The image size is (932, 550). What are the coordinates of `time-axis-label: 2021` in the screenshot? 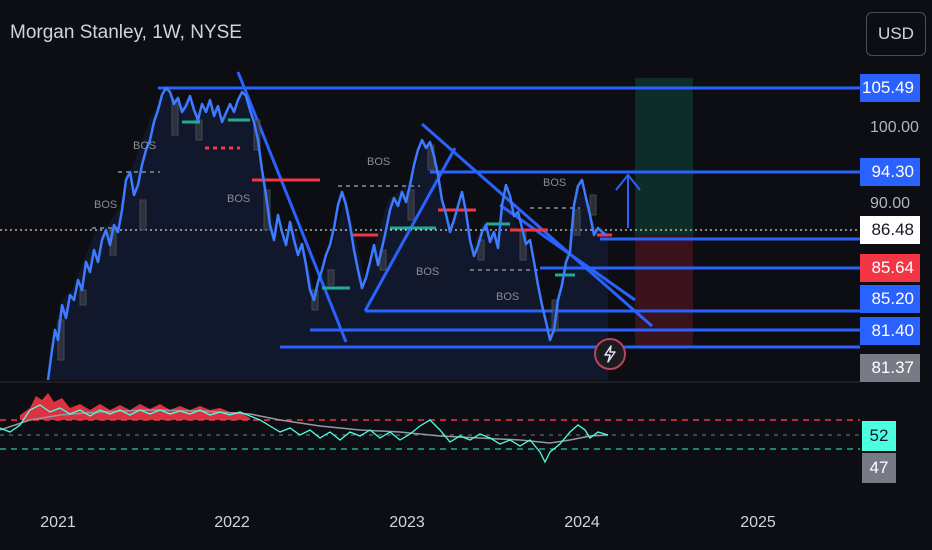 It's located at (58, 522).